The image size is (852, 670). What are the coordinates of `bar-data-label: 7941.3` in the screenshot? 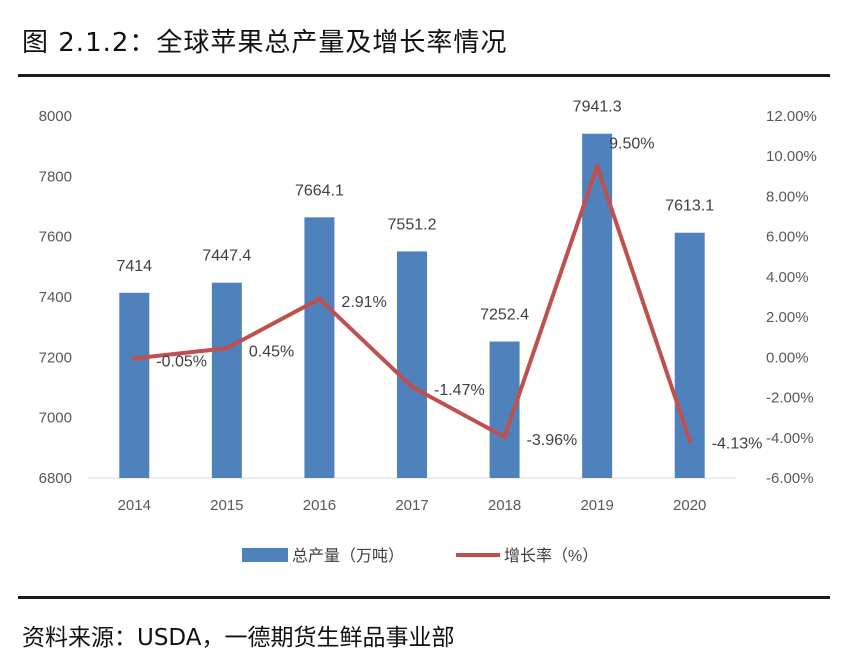 It's located at (597, 107).